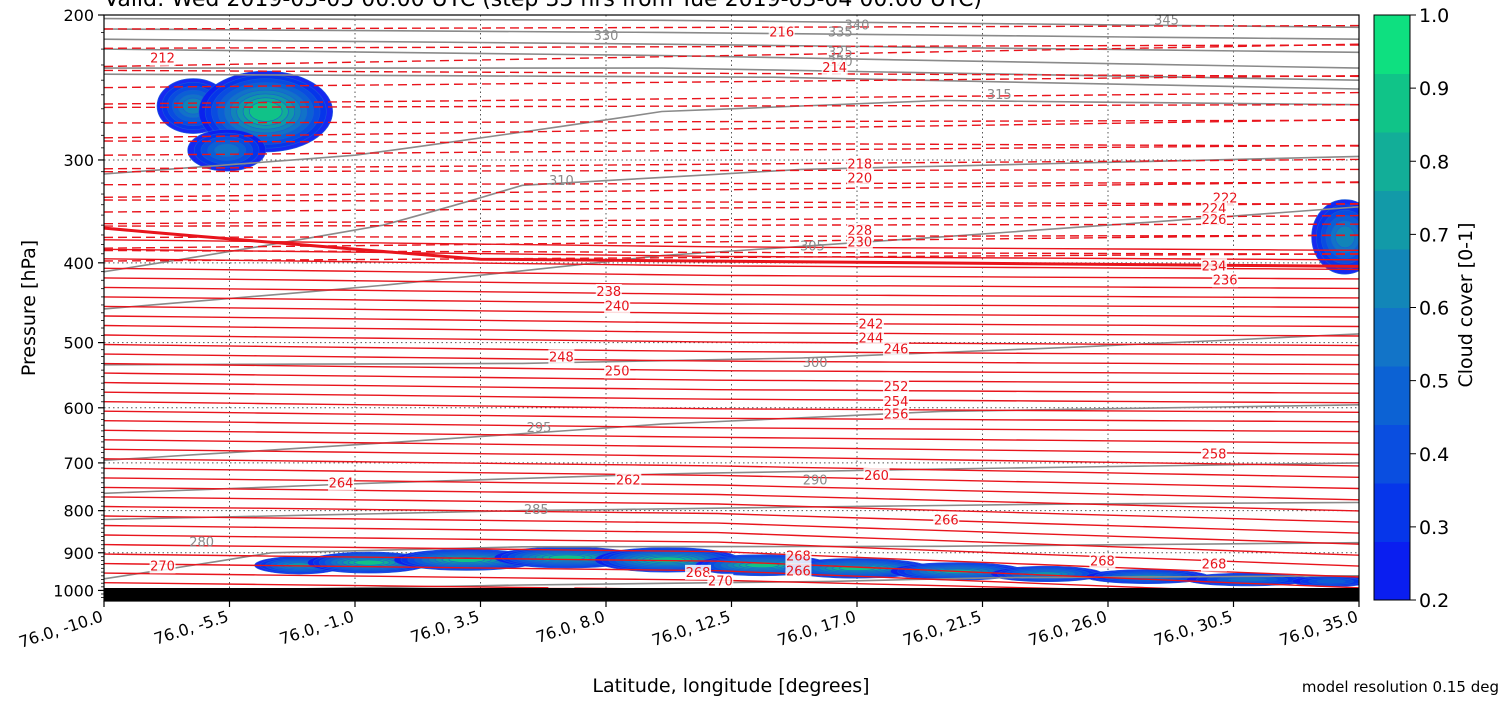  What do you see at coordinates (78, 463) in the screenshot?
I see `y-tick-label: 700` at bounding box center [78, 463].